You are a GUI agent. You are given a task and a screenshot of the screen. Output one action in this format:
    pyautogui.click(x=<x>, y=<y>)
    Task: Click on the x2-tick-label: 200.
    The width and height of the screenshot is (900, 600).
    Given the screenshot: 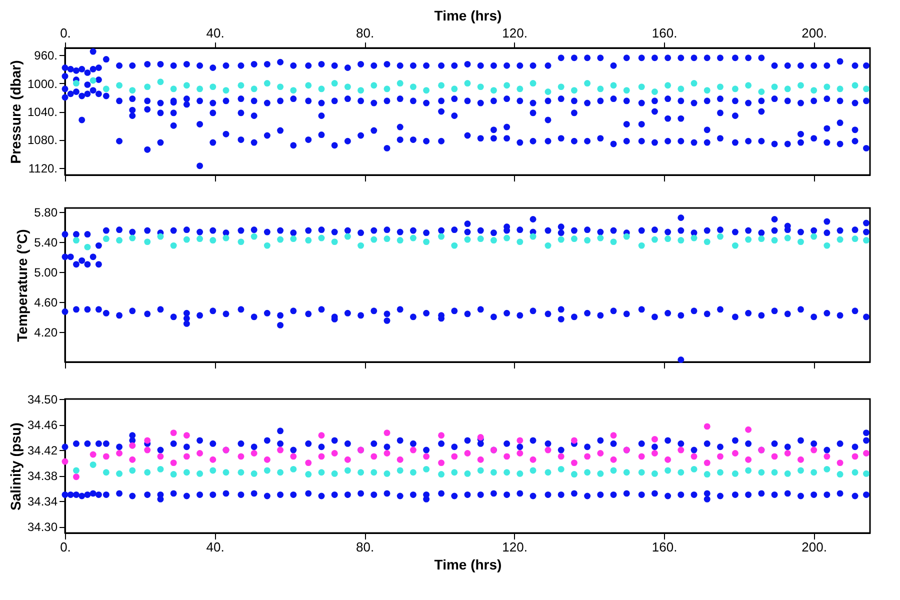 What is the action you would take?
    pyautogui.click(x=814, y=33)
    